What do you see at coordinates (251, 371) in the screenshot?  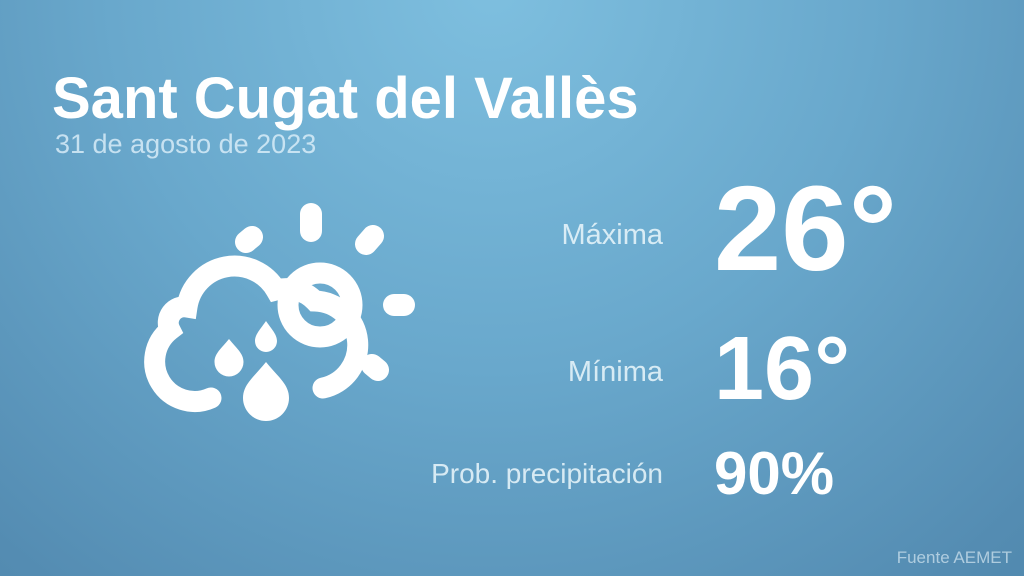 I see `rain-drops` at bounding box center [251, 371].